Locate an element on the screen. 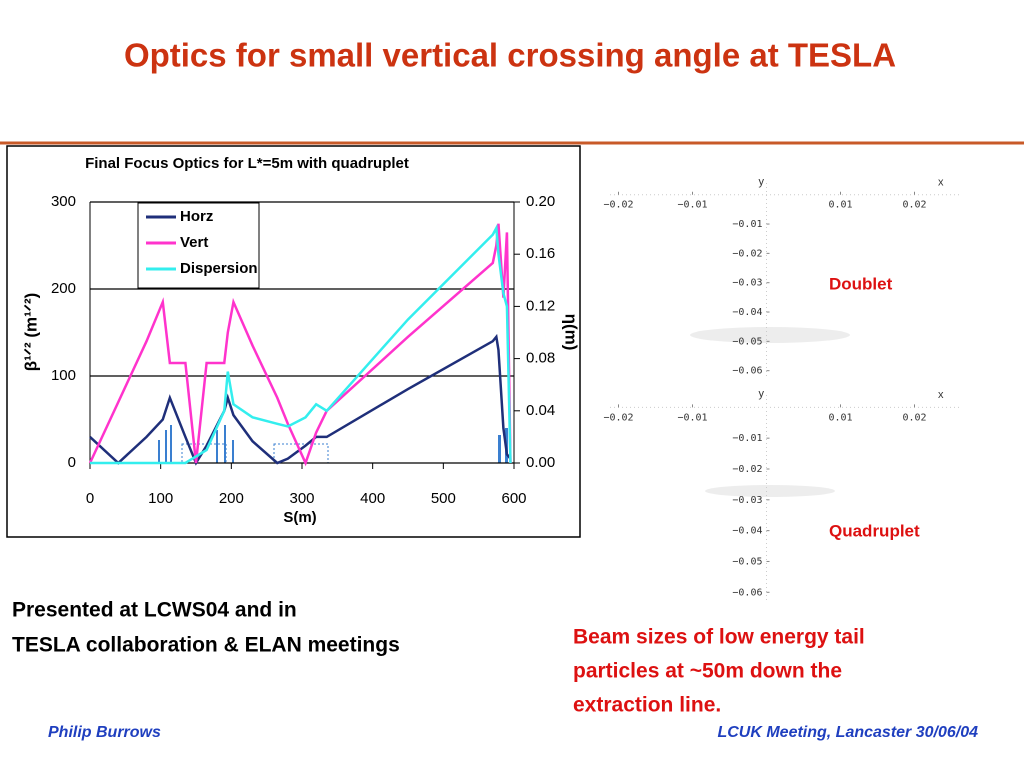  y-tick-label: 200 is located at coordinates (63, 288).